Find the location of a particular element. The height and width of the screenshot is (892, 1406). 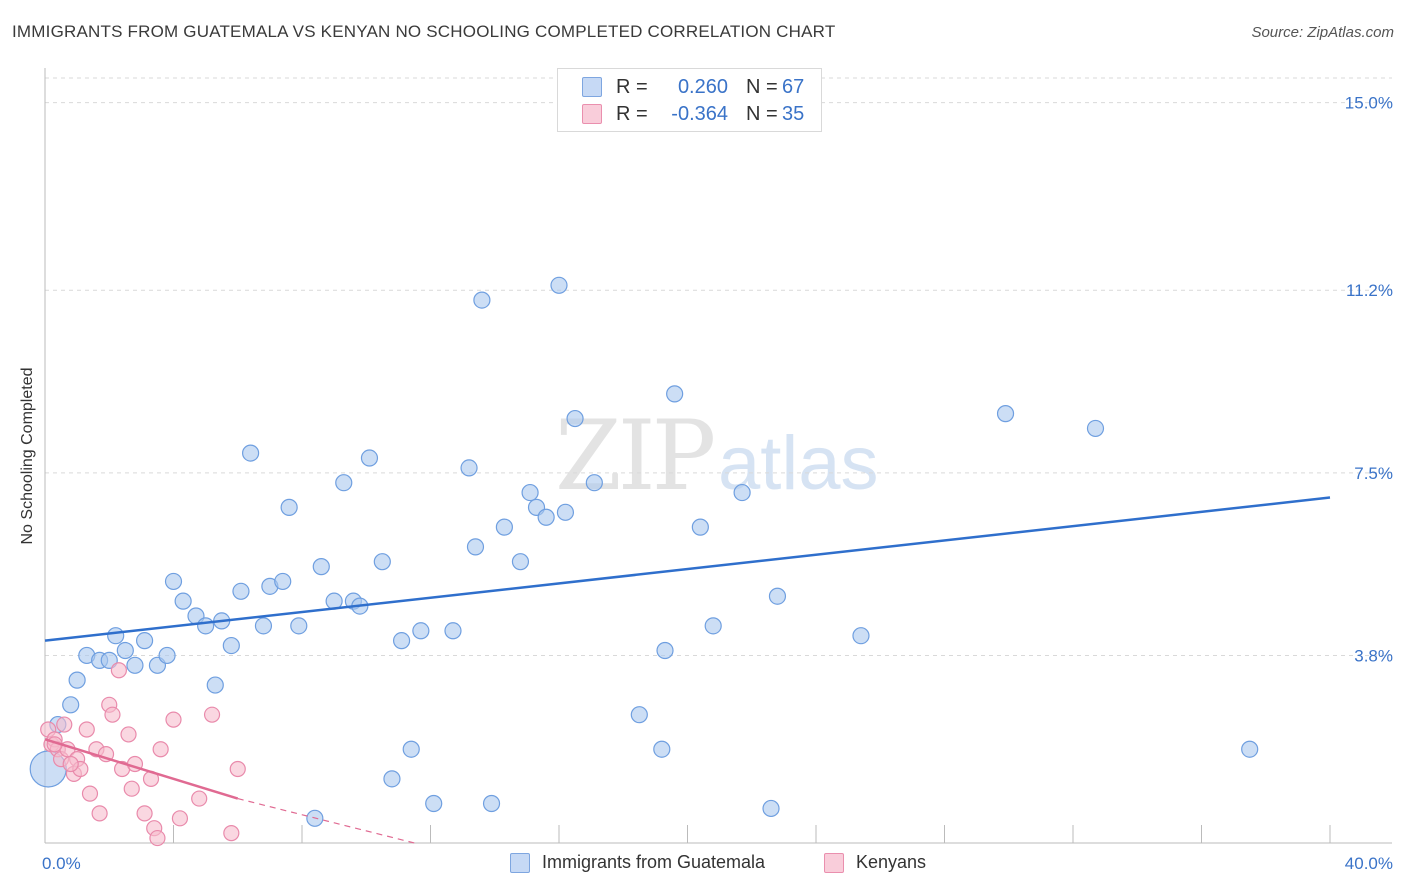

guatemala-trend-line is located at coordinates (687, 569).